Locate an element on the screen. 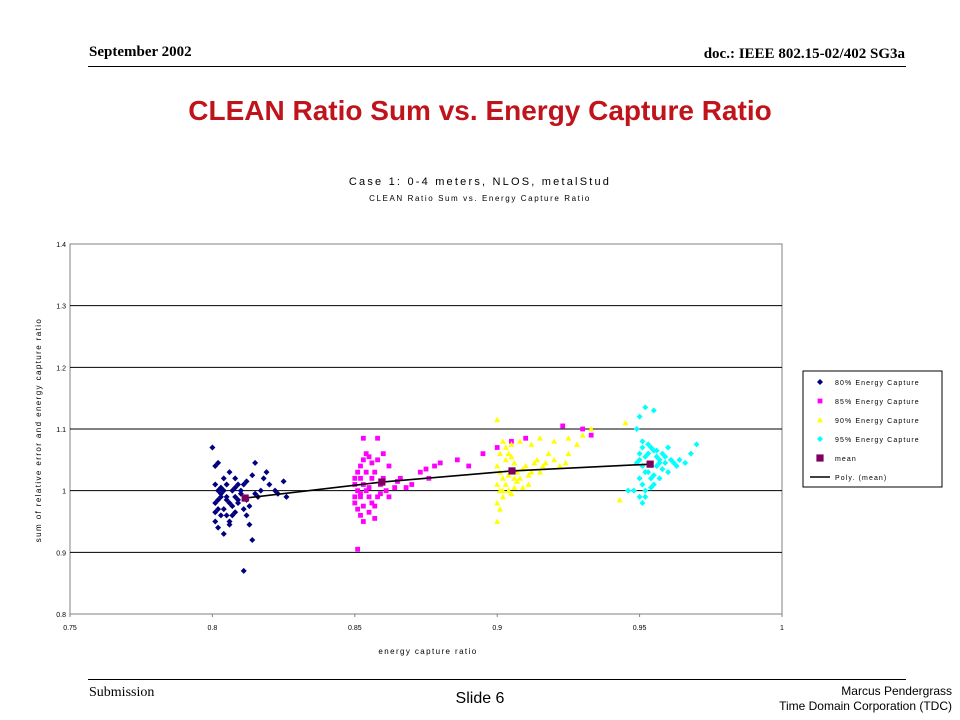 This screenshot has height=720, width=960. footer-rule is located at coordinates (497, 679).